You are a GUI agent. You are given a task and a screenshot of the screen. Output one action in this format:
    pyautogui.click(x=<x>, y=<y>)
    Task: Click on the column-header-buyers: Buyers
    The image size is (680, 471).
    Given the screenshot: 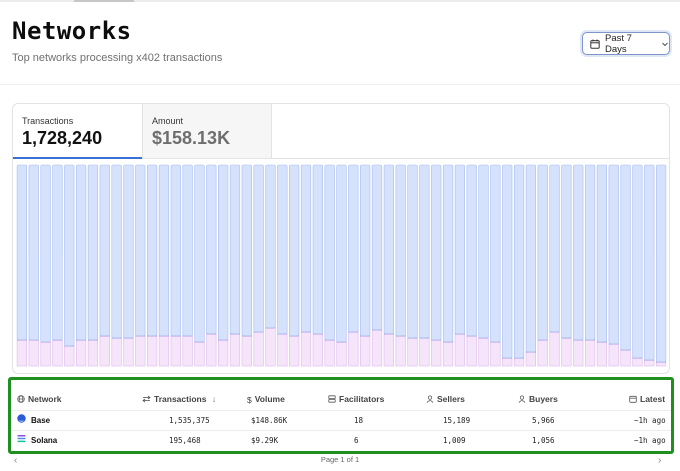 What is the action you would take?
    pyautogui.click(x=538, y=399)
    